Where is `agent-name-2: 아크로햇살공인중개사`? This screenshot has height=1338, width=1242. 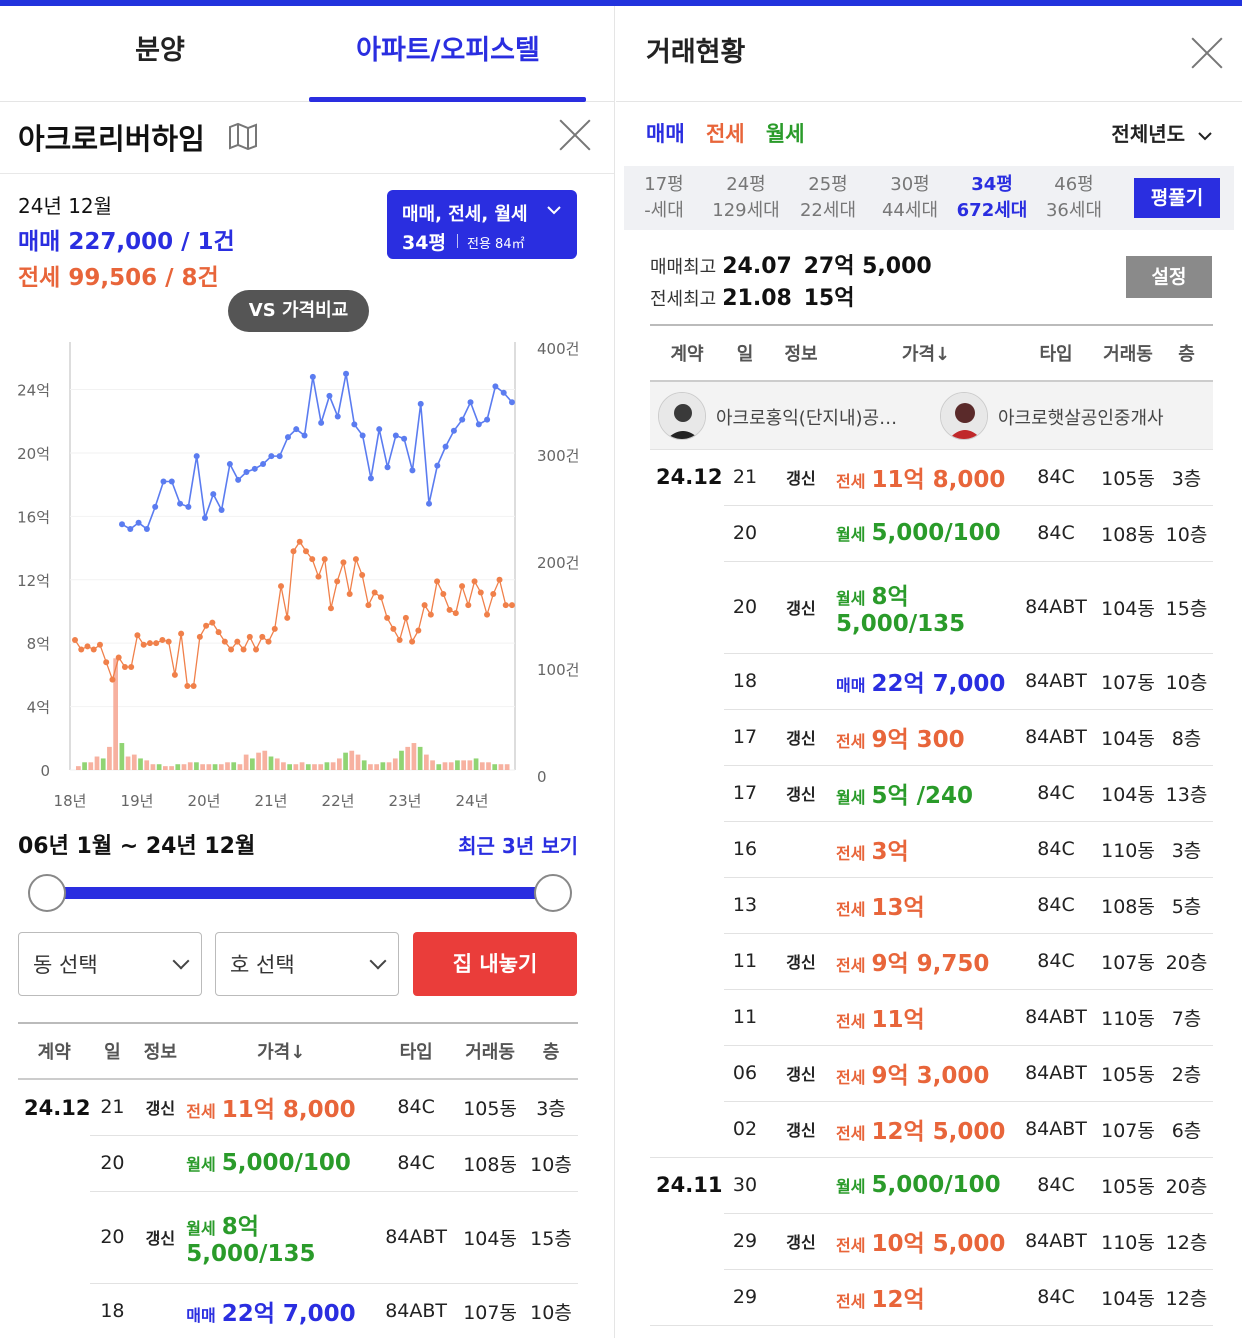 agent-name-2: 아크로햇살공인중개사 is located at coordinates (1081, 418).